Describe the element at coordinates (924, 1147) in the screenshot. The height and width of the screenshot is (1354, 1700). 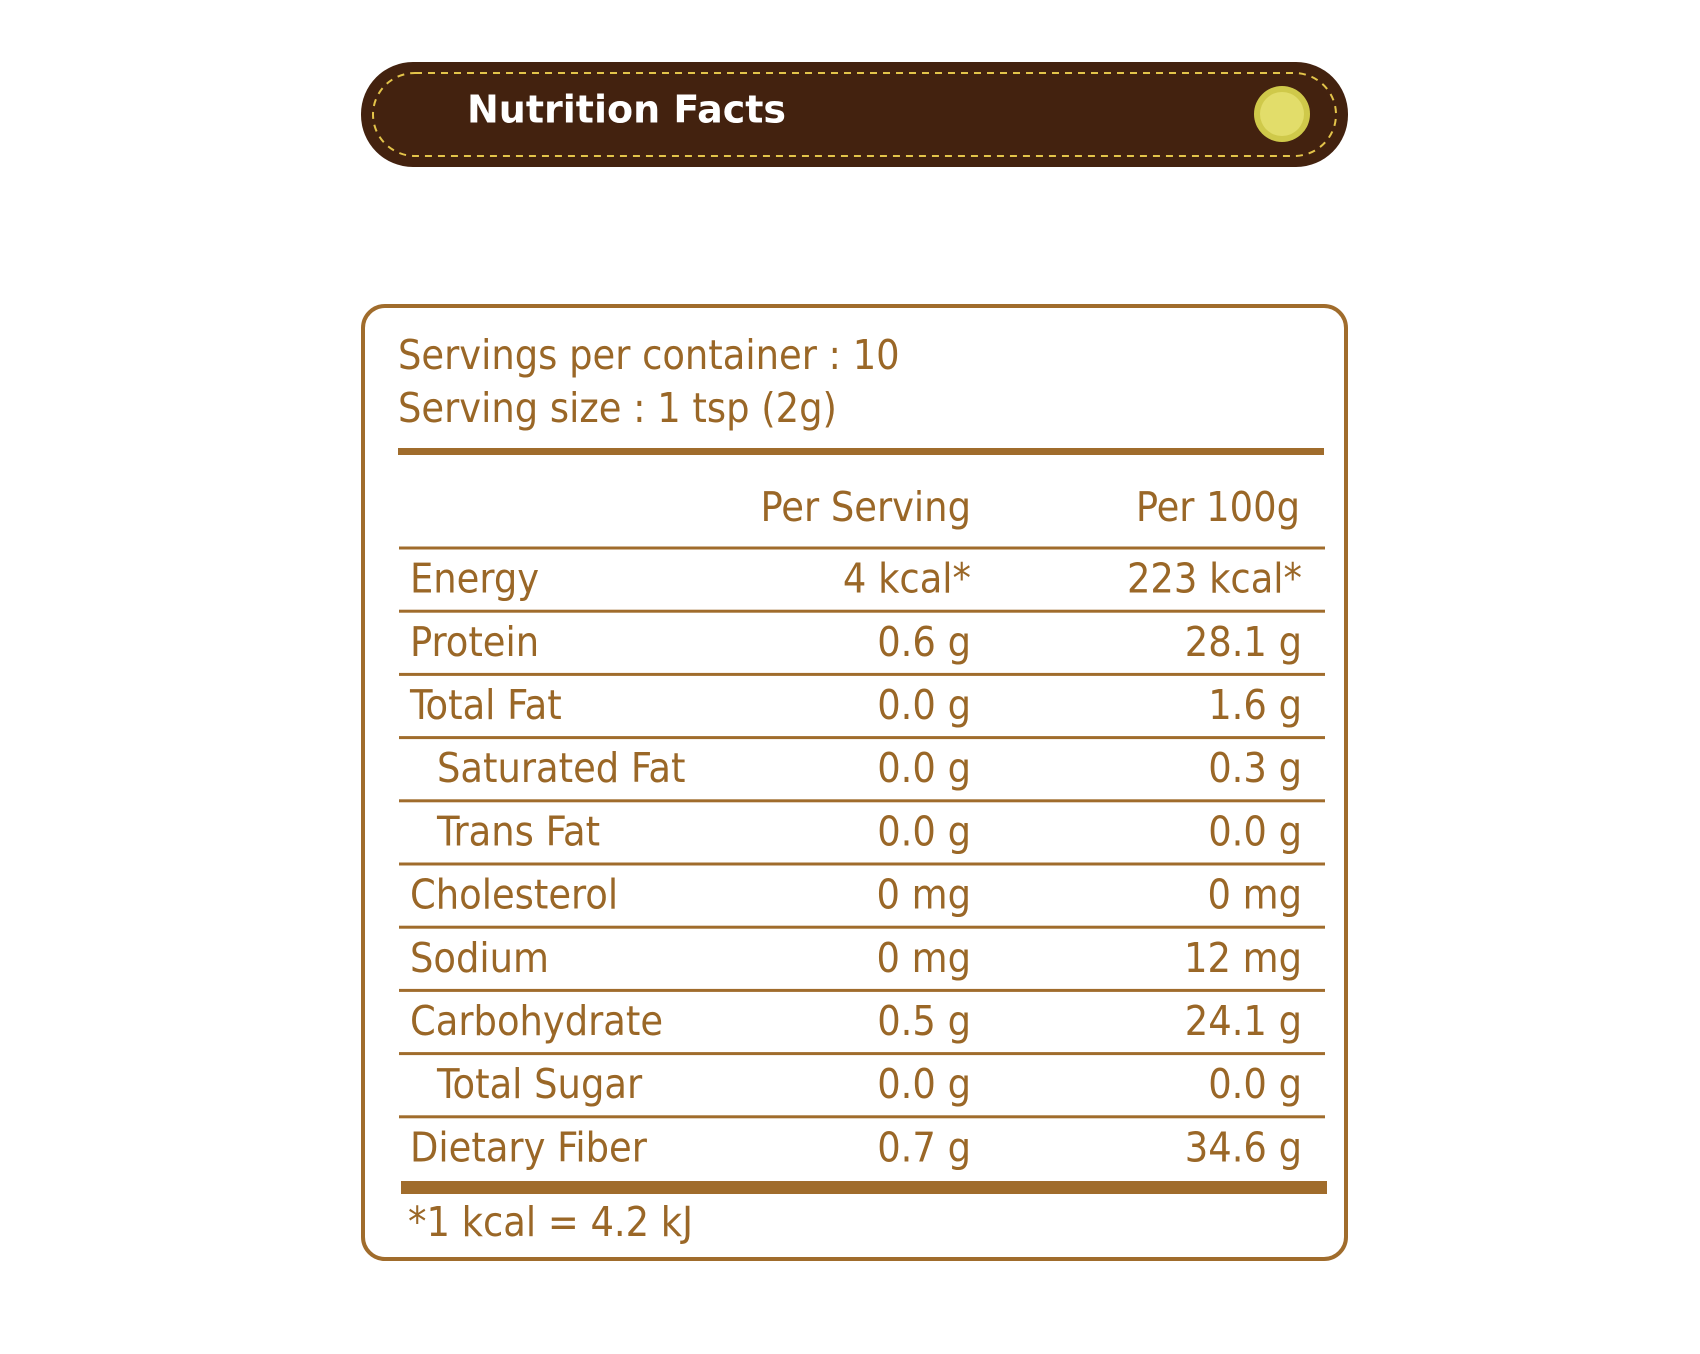
I see `per-serving-value: 0.7 g` at that location.